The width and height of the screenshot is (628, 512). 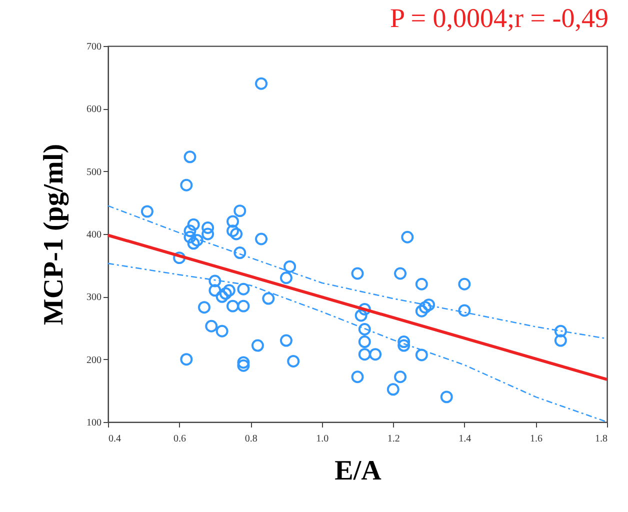 What do you see at coordinates (180, 439) in the screenshot?
I see `x-tick-label: 0.6` at bounding box center [180, 439].